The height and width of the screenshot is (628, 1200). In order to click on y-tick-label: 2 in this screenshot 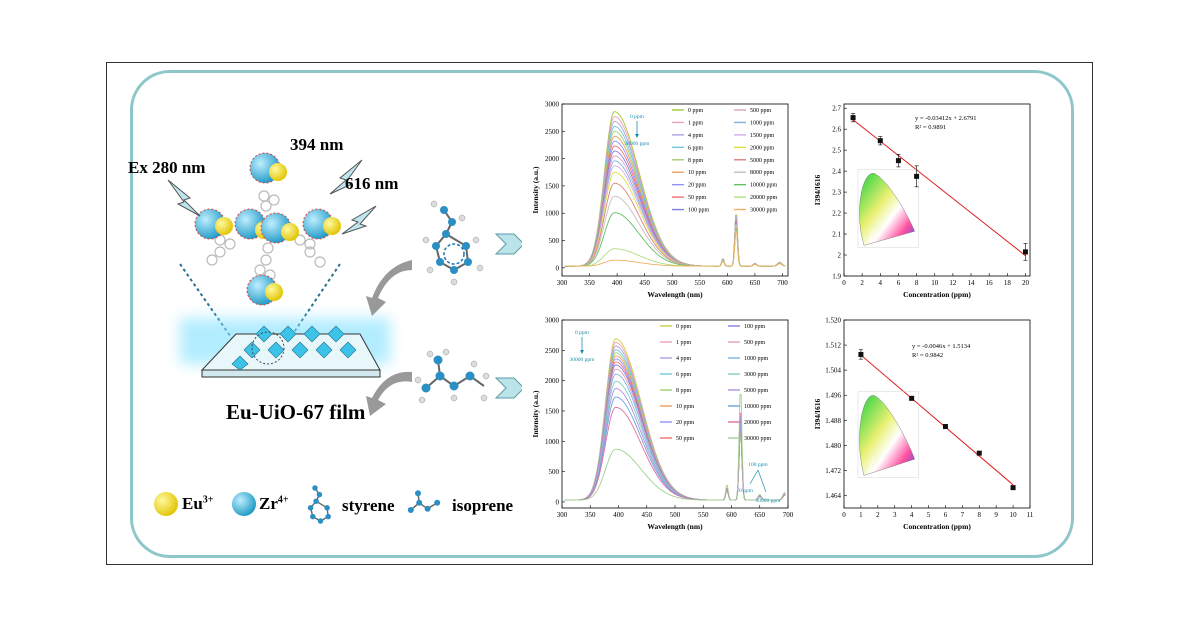, I will do `click(840, 256)`.